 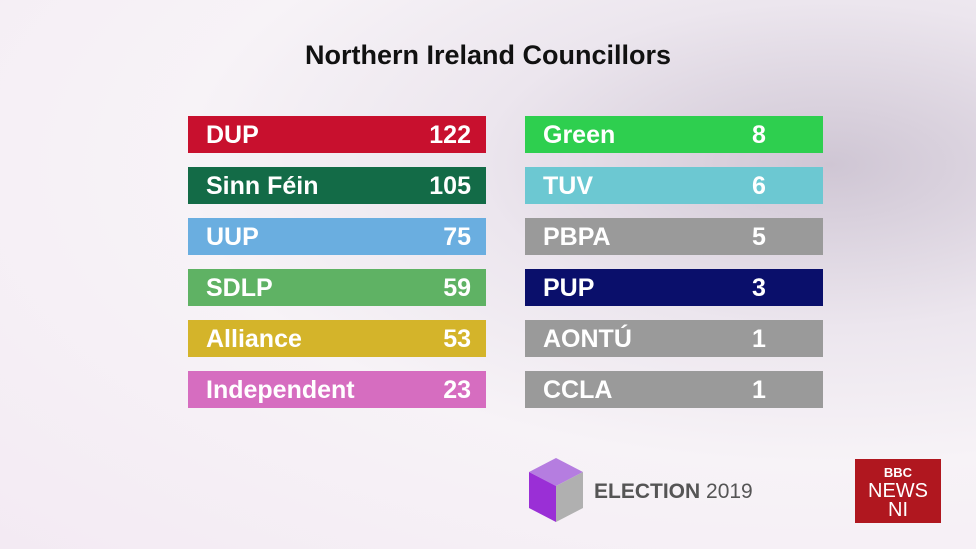 What do you see at coordinates (239, 288) in the screenshot?
I see `party-name: SDLP` at bounding box center [239, 288].